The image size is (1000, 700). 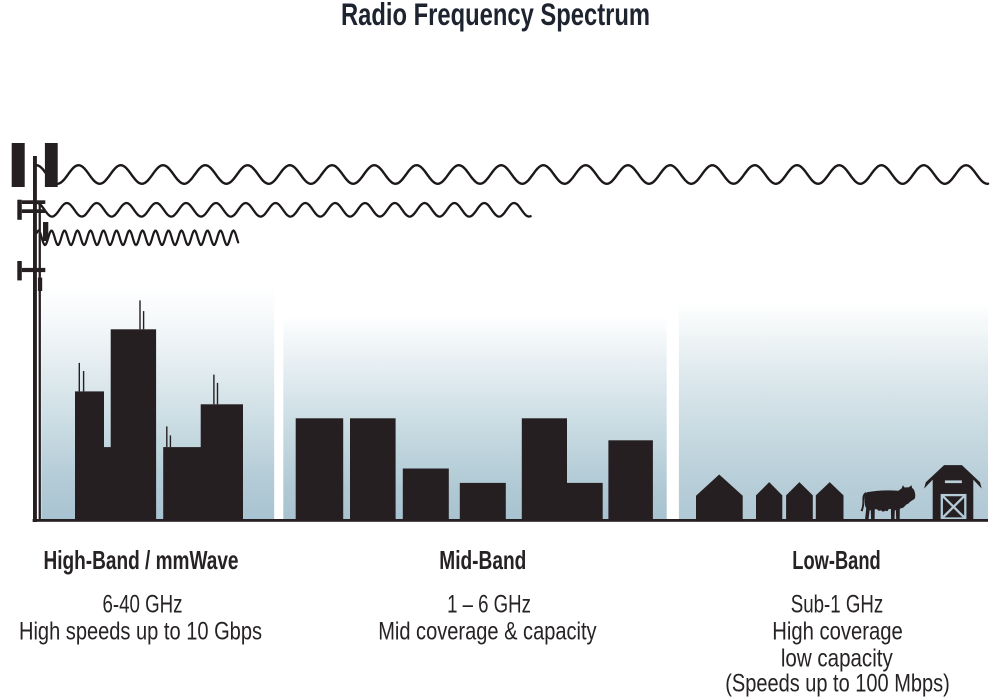 What do you see at coordinates (836, 560) in the screenshot?
I see `svg-text: Low-Band` at bounding box center [836, 560].